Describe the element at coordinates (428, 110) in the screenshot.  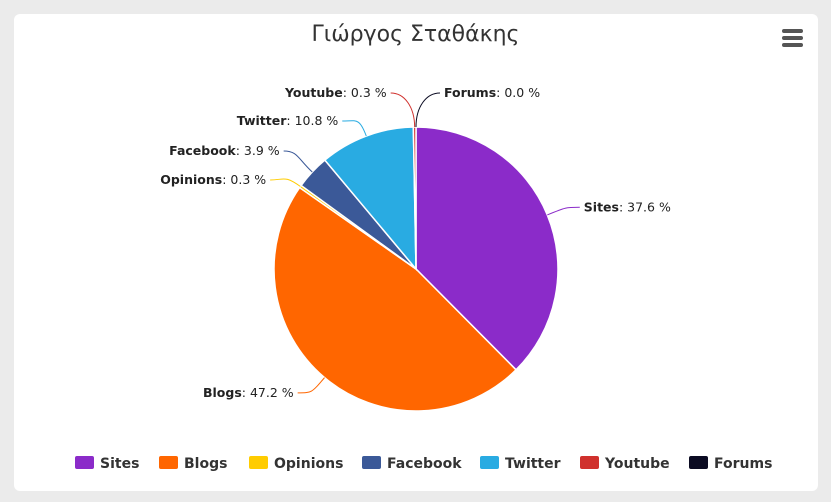
I see `connector-forums` at that location.